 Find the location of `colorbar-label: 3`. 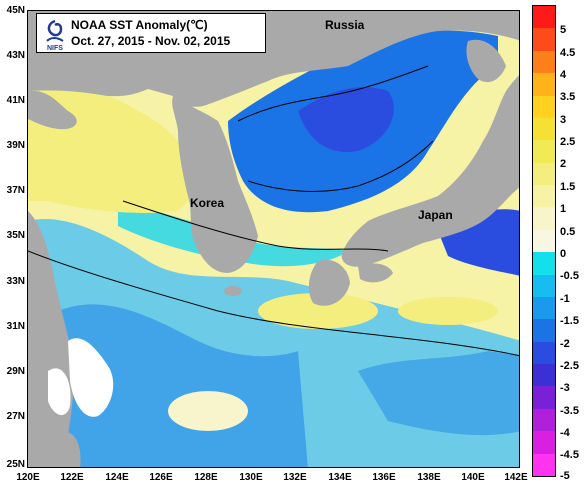

colorbar-label: 3 is located at coordinates (563, 119).